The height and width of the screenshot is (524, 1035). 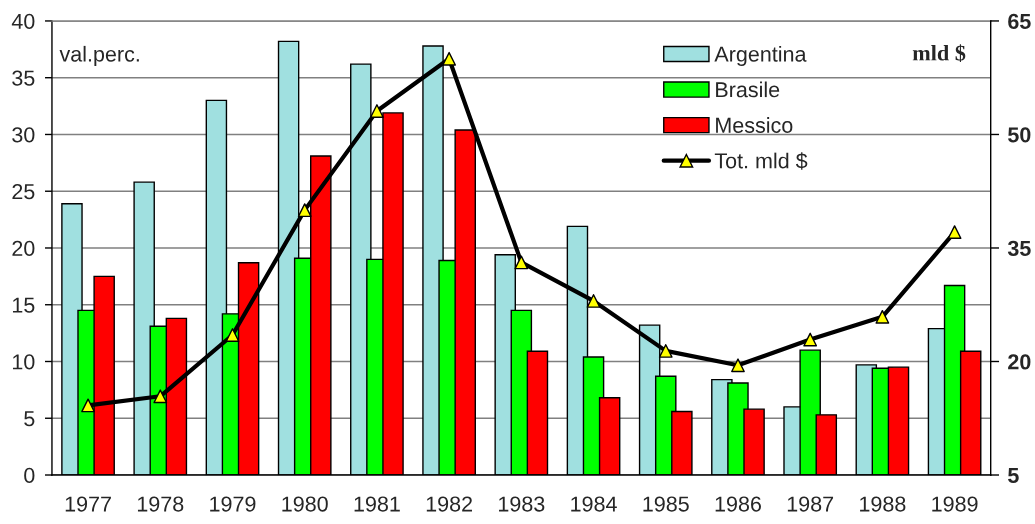 What do you see at coordinates (1019, 21) in the screenshot?
I see `y2-tick-label: 65` at bounding box center [1019, 21].